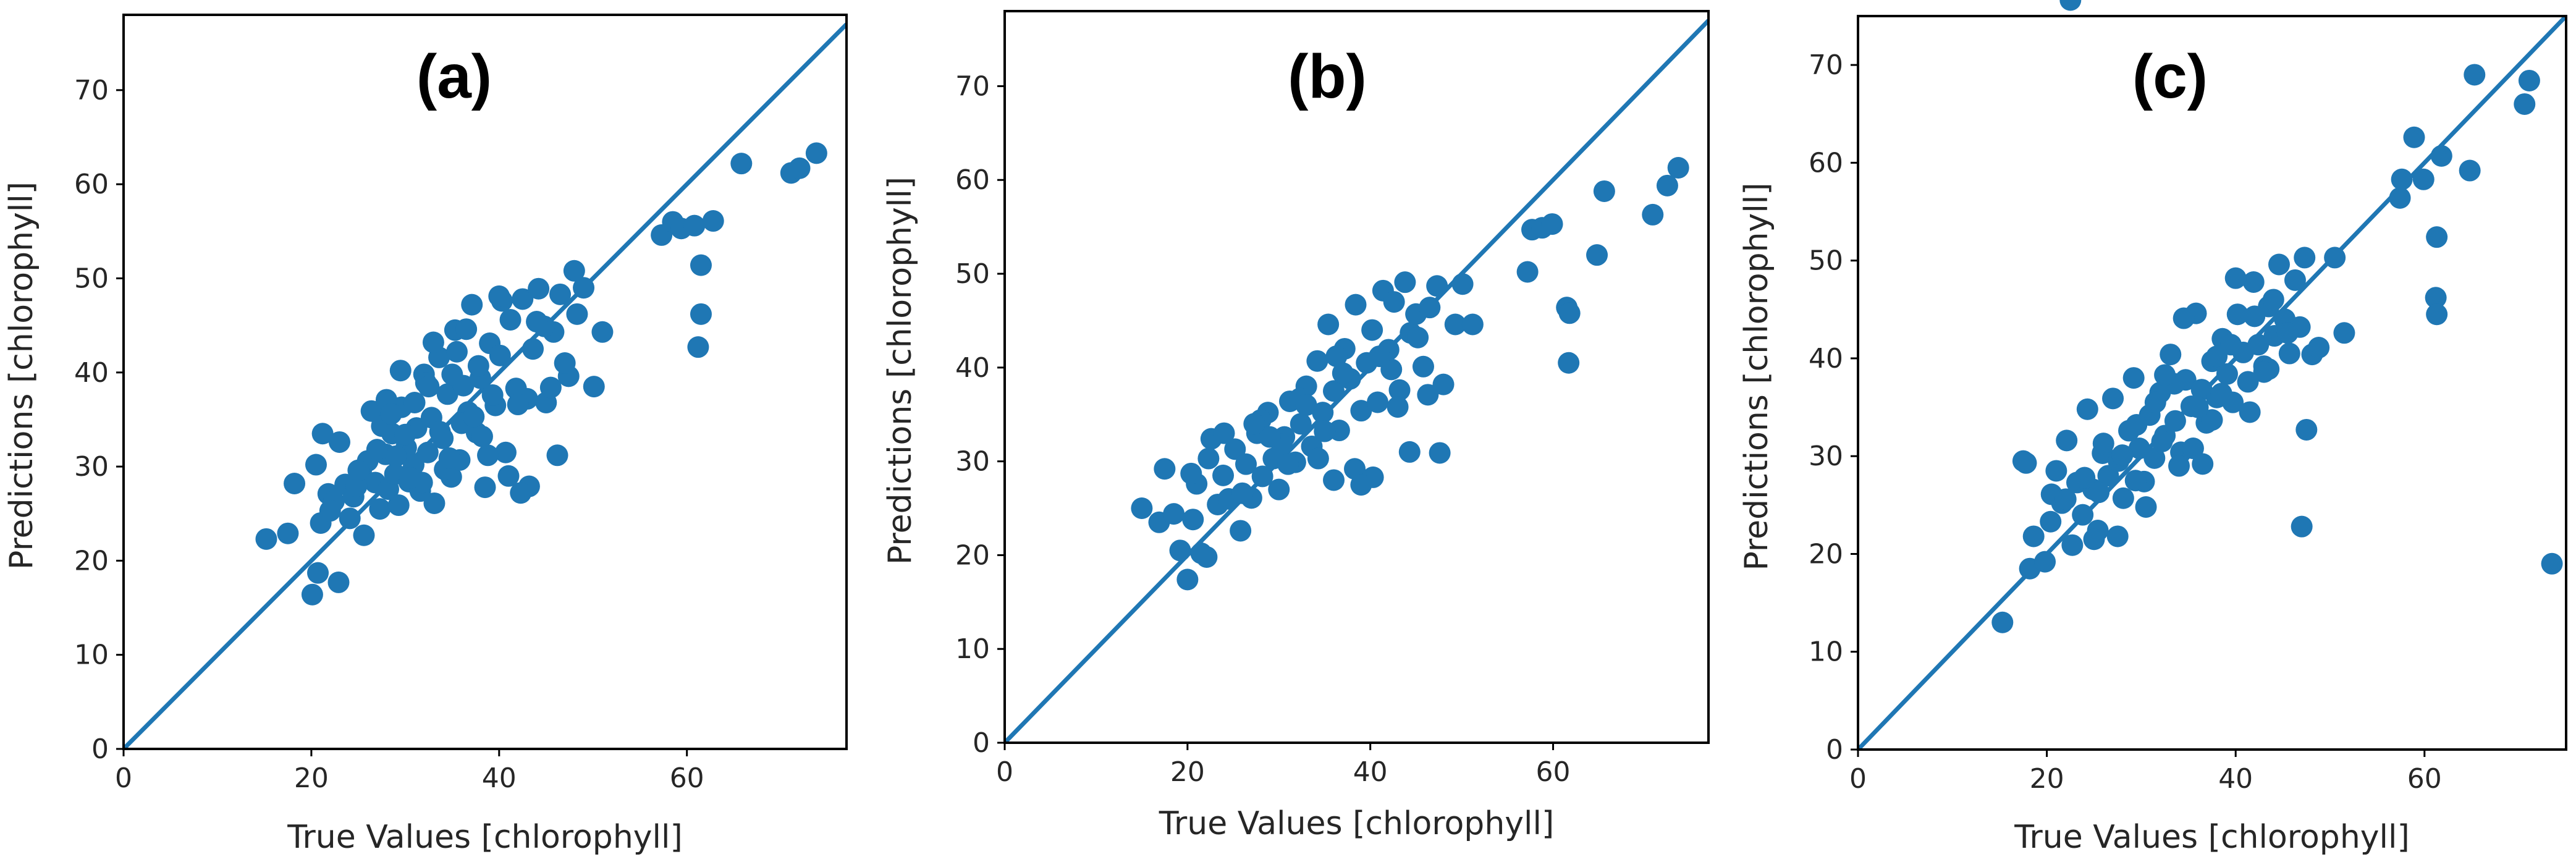  What do you see at coordinates (1756, 376) in the screenshot?
I see `y-axis-label: Predictions [chlorophyll]` at bounding box center [1756, 376].